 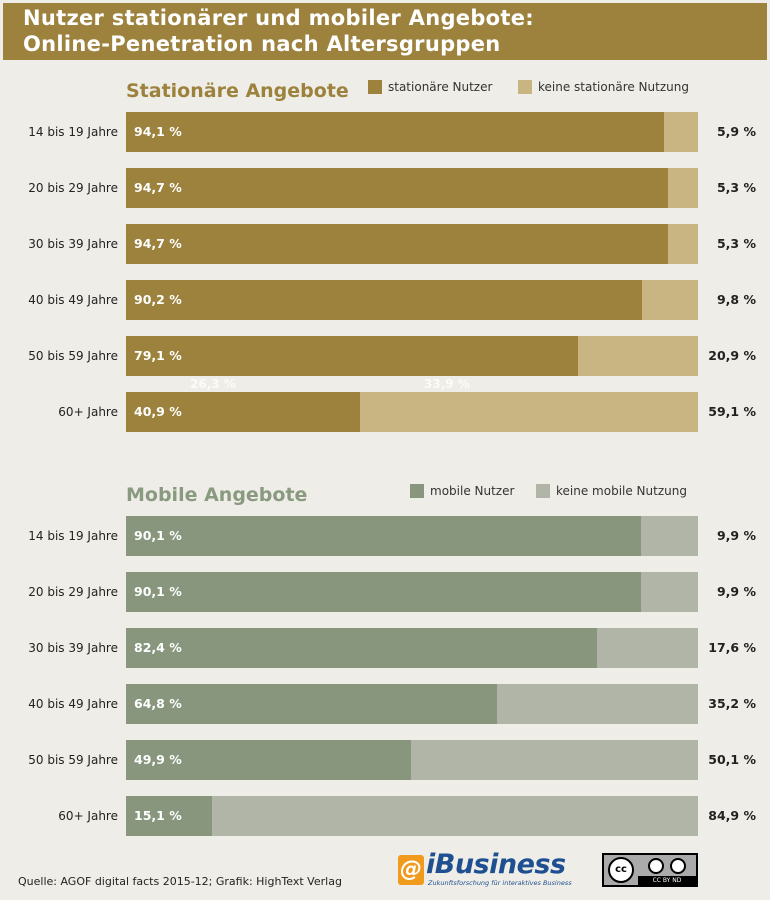 I want to click on value-label-non-users: 20,9 %, so click(x=732, y=355).